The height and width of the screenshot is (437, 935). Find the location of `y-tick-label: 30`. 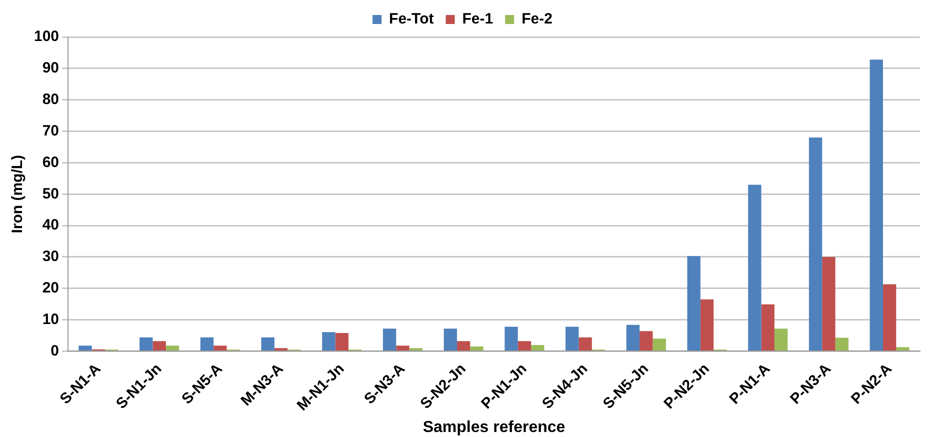

y-tick-label: 30 is located at coordinates (51, 257).